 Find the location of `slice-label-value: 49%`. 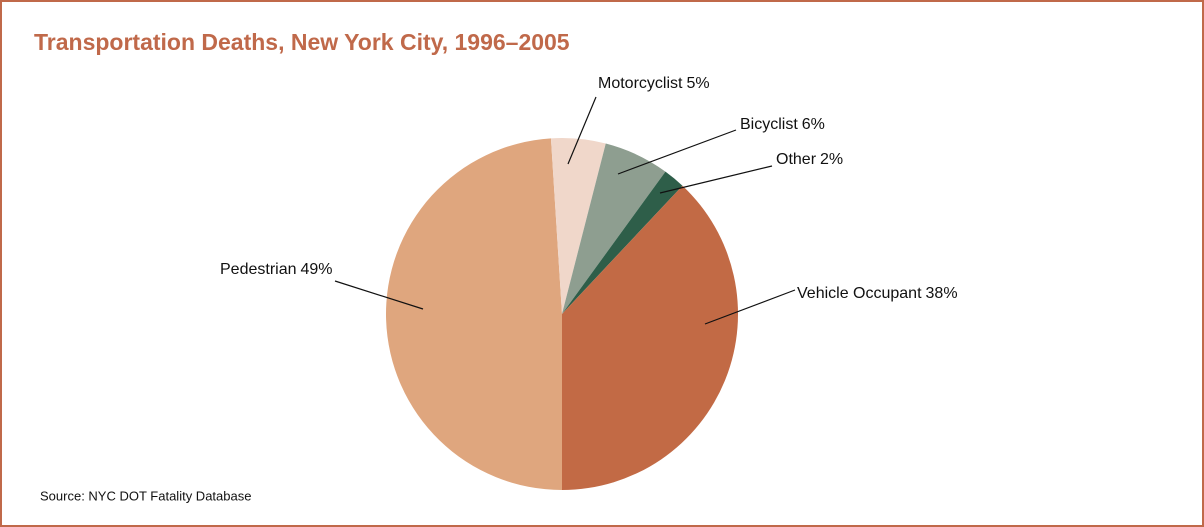

slice-label-value: 49% is located at coordinates (317, 269).